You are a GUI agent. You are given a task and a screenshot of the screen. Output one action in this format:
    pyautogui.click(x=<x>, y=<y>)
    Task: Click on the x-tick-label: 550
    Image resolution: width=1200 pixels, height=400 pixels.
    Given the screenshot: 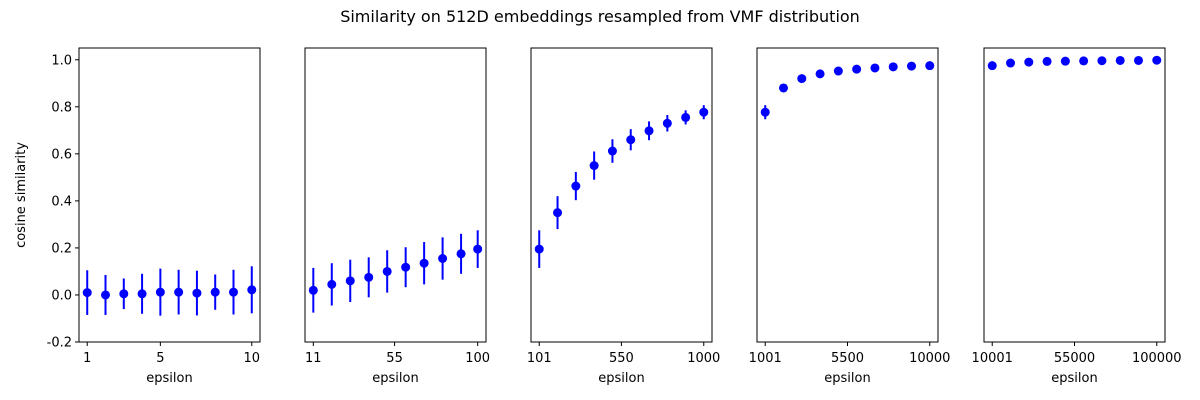 What is the action you would take?
    pyautogui.click(x=621, y=358)
    